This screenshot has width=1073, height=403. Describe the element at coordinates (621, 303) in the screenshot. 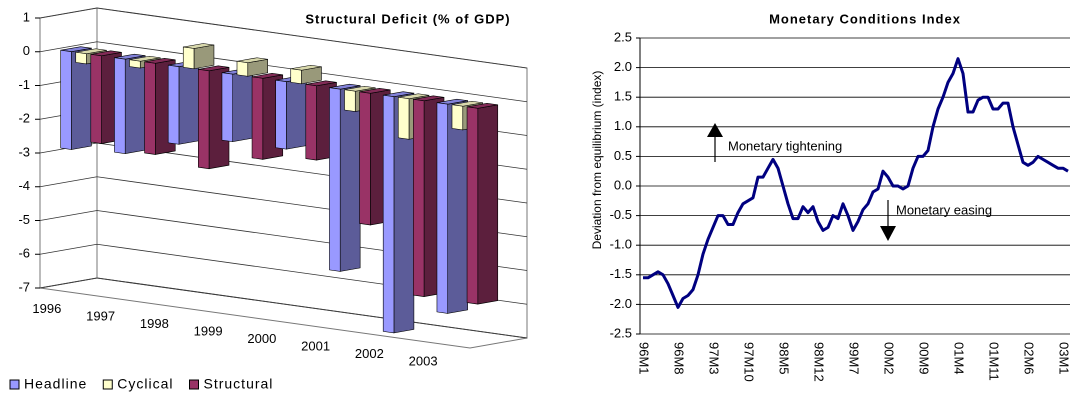

I see `y-tick-label: -2.0` at that location.